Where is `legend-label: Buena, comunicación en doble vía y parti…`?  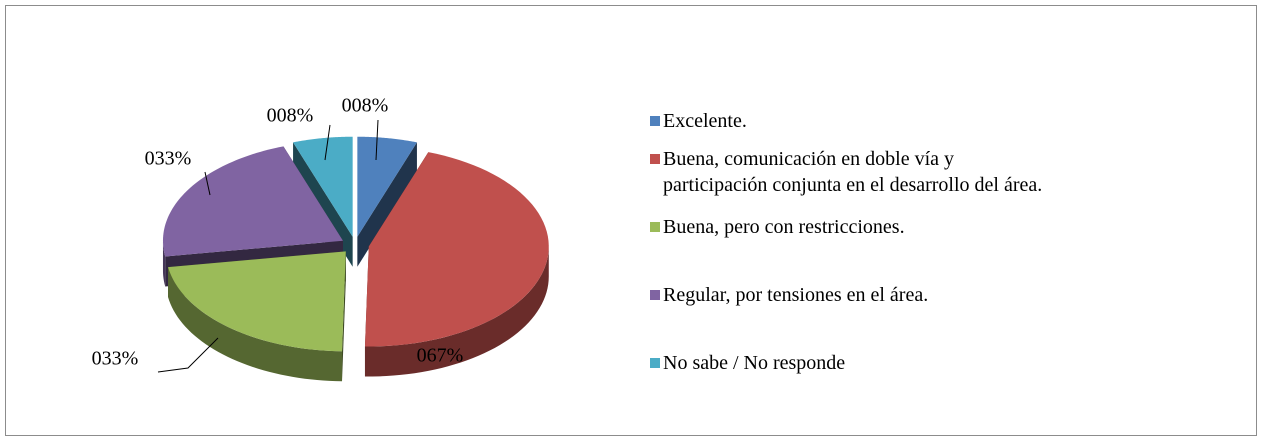
legend-label: Buena, comunicación en doble vía y parti… is located at coordinates (853, 172).